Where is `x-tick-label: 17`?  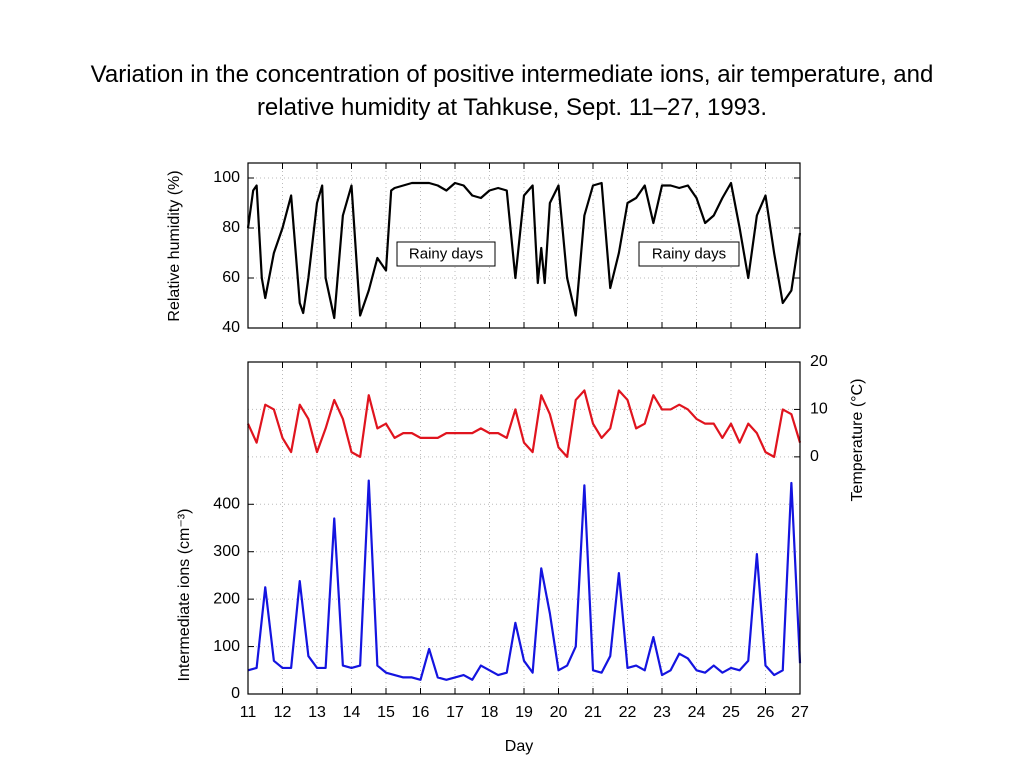
x-tick-label: 17 is located at coordinates (455, 712).